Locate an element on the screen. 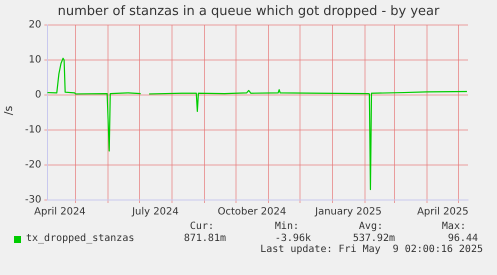  text: 537.92m is located at coordinates (373, 238).